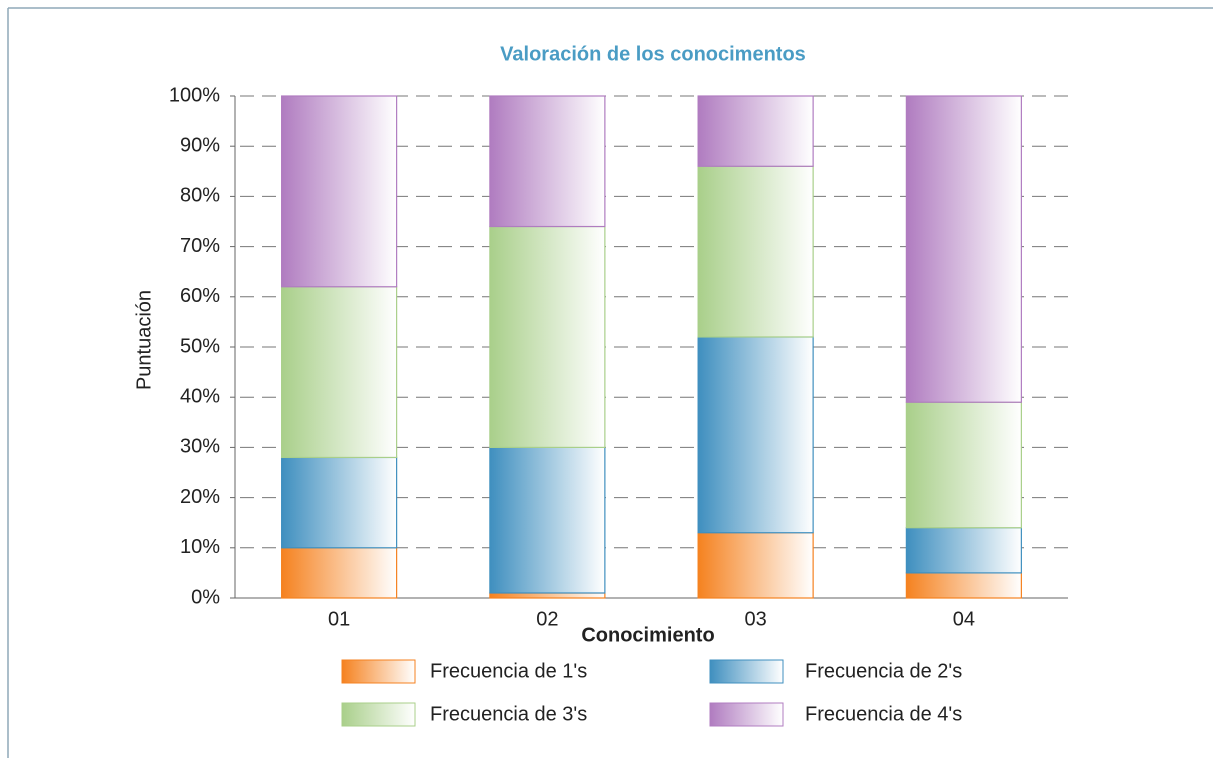 This screenshot has width=1213, height=758. I want to click on y-tick-label: 70%, so click(200, 246).